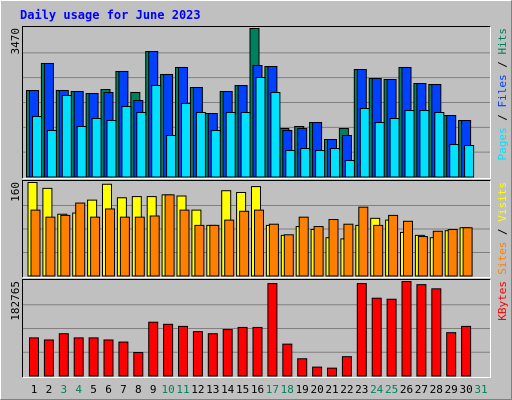 The width and height of the screenshot is (512, 400). Describe the element at coordinates (15, 301) in the screenshot. I see `y-tick-label: 182765` at that location.